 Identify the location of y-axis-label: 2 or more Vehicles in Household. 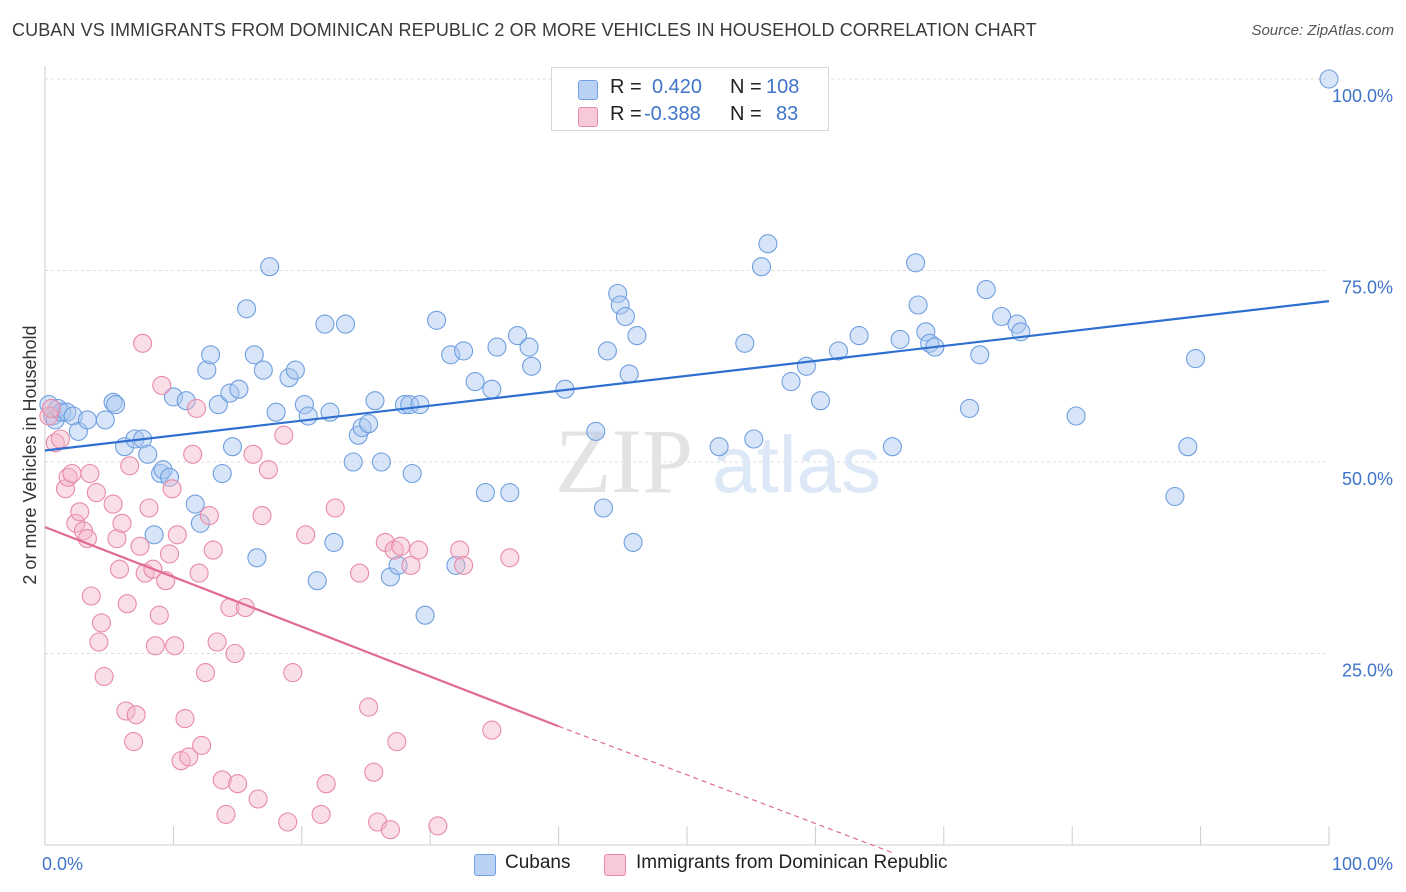
(30, 454).